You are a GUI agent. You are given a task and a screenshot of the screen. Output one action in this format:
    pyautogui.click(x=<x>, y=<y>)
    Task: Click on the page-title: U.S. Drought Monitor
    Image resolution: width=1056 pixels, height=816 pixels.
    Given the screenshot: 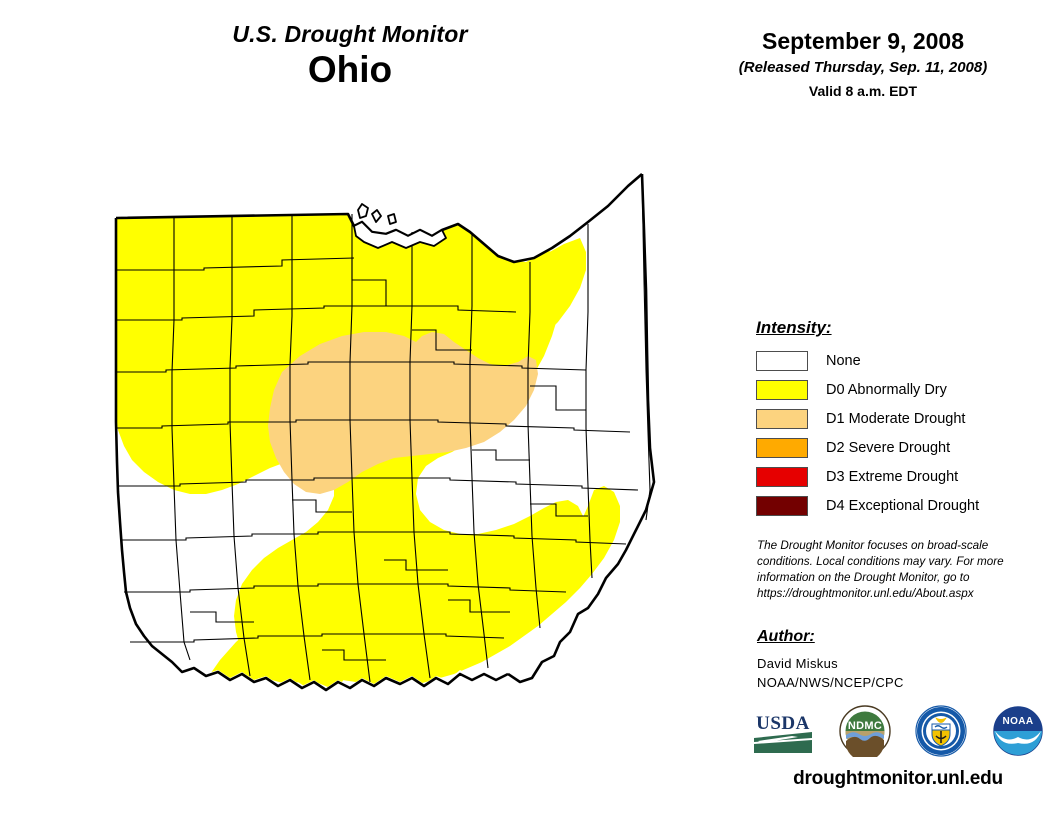 What is the action you would take?
    pyautogui.click(x=350, y=34)
    